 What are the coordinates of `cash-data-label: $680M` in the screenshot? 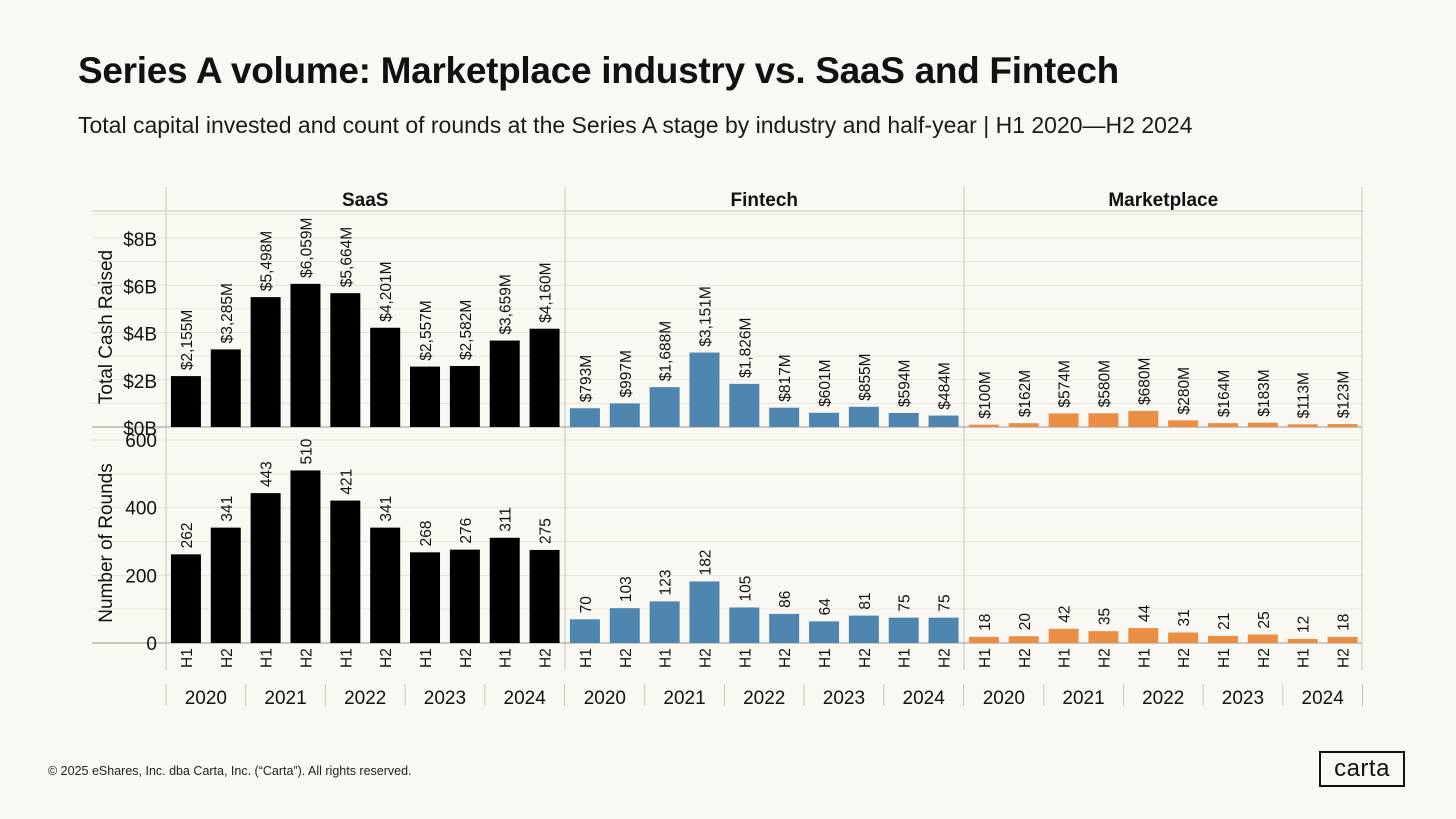 It's located at (1144, 381).